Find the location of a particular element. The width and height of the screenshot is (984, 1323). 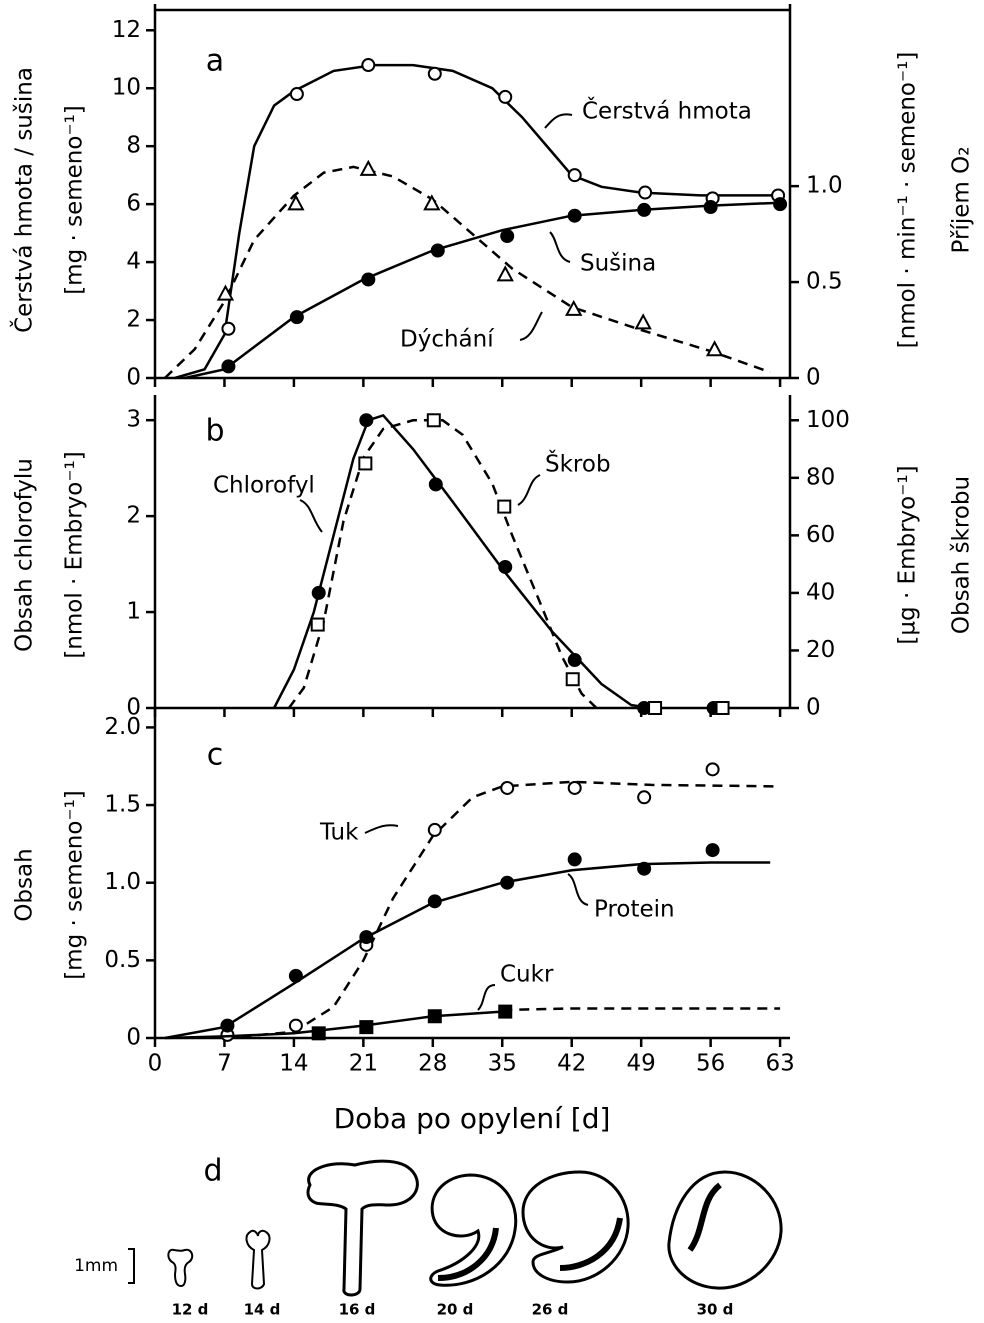

y2-tick-label: 80 is located at coordinates (820, 477).